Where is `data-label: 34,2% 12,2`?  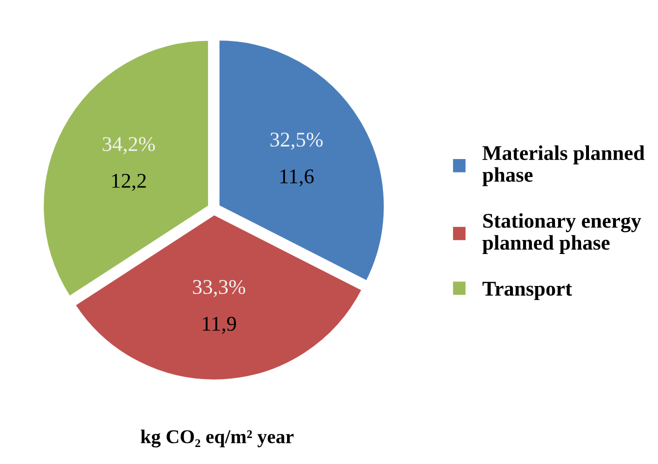
data-label: 34,2% 12,2 is located at coordinates (128, 164).